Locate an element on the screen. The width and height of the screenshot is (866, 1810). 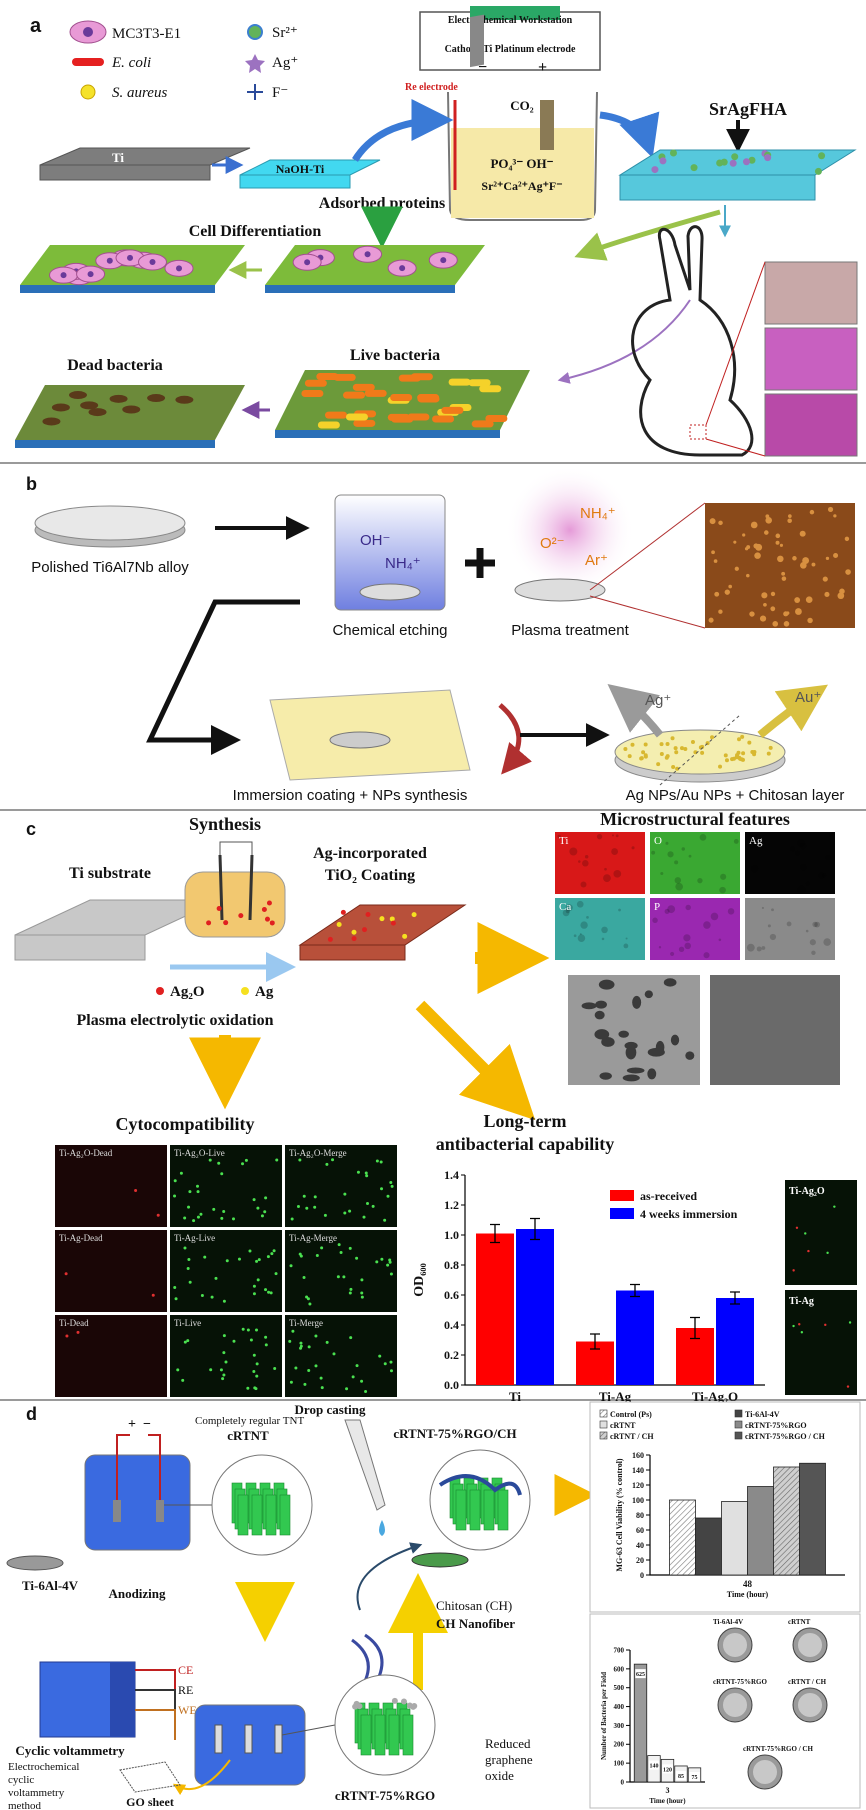
eds-label: Ag is located at coordinates (756, 841).